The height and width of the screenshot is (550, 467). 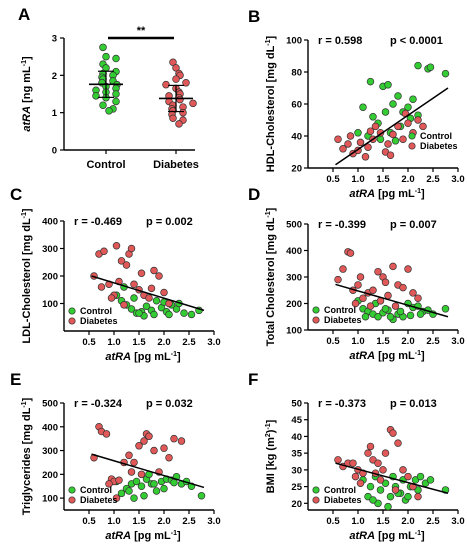 What do you see at coordinates (296, 420) in the screenshot?
I see `y-tick-label: 45` at bounding box center [296, 420].